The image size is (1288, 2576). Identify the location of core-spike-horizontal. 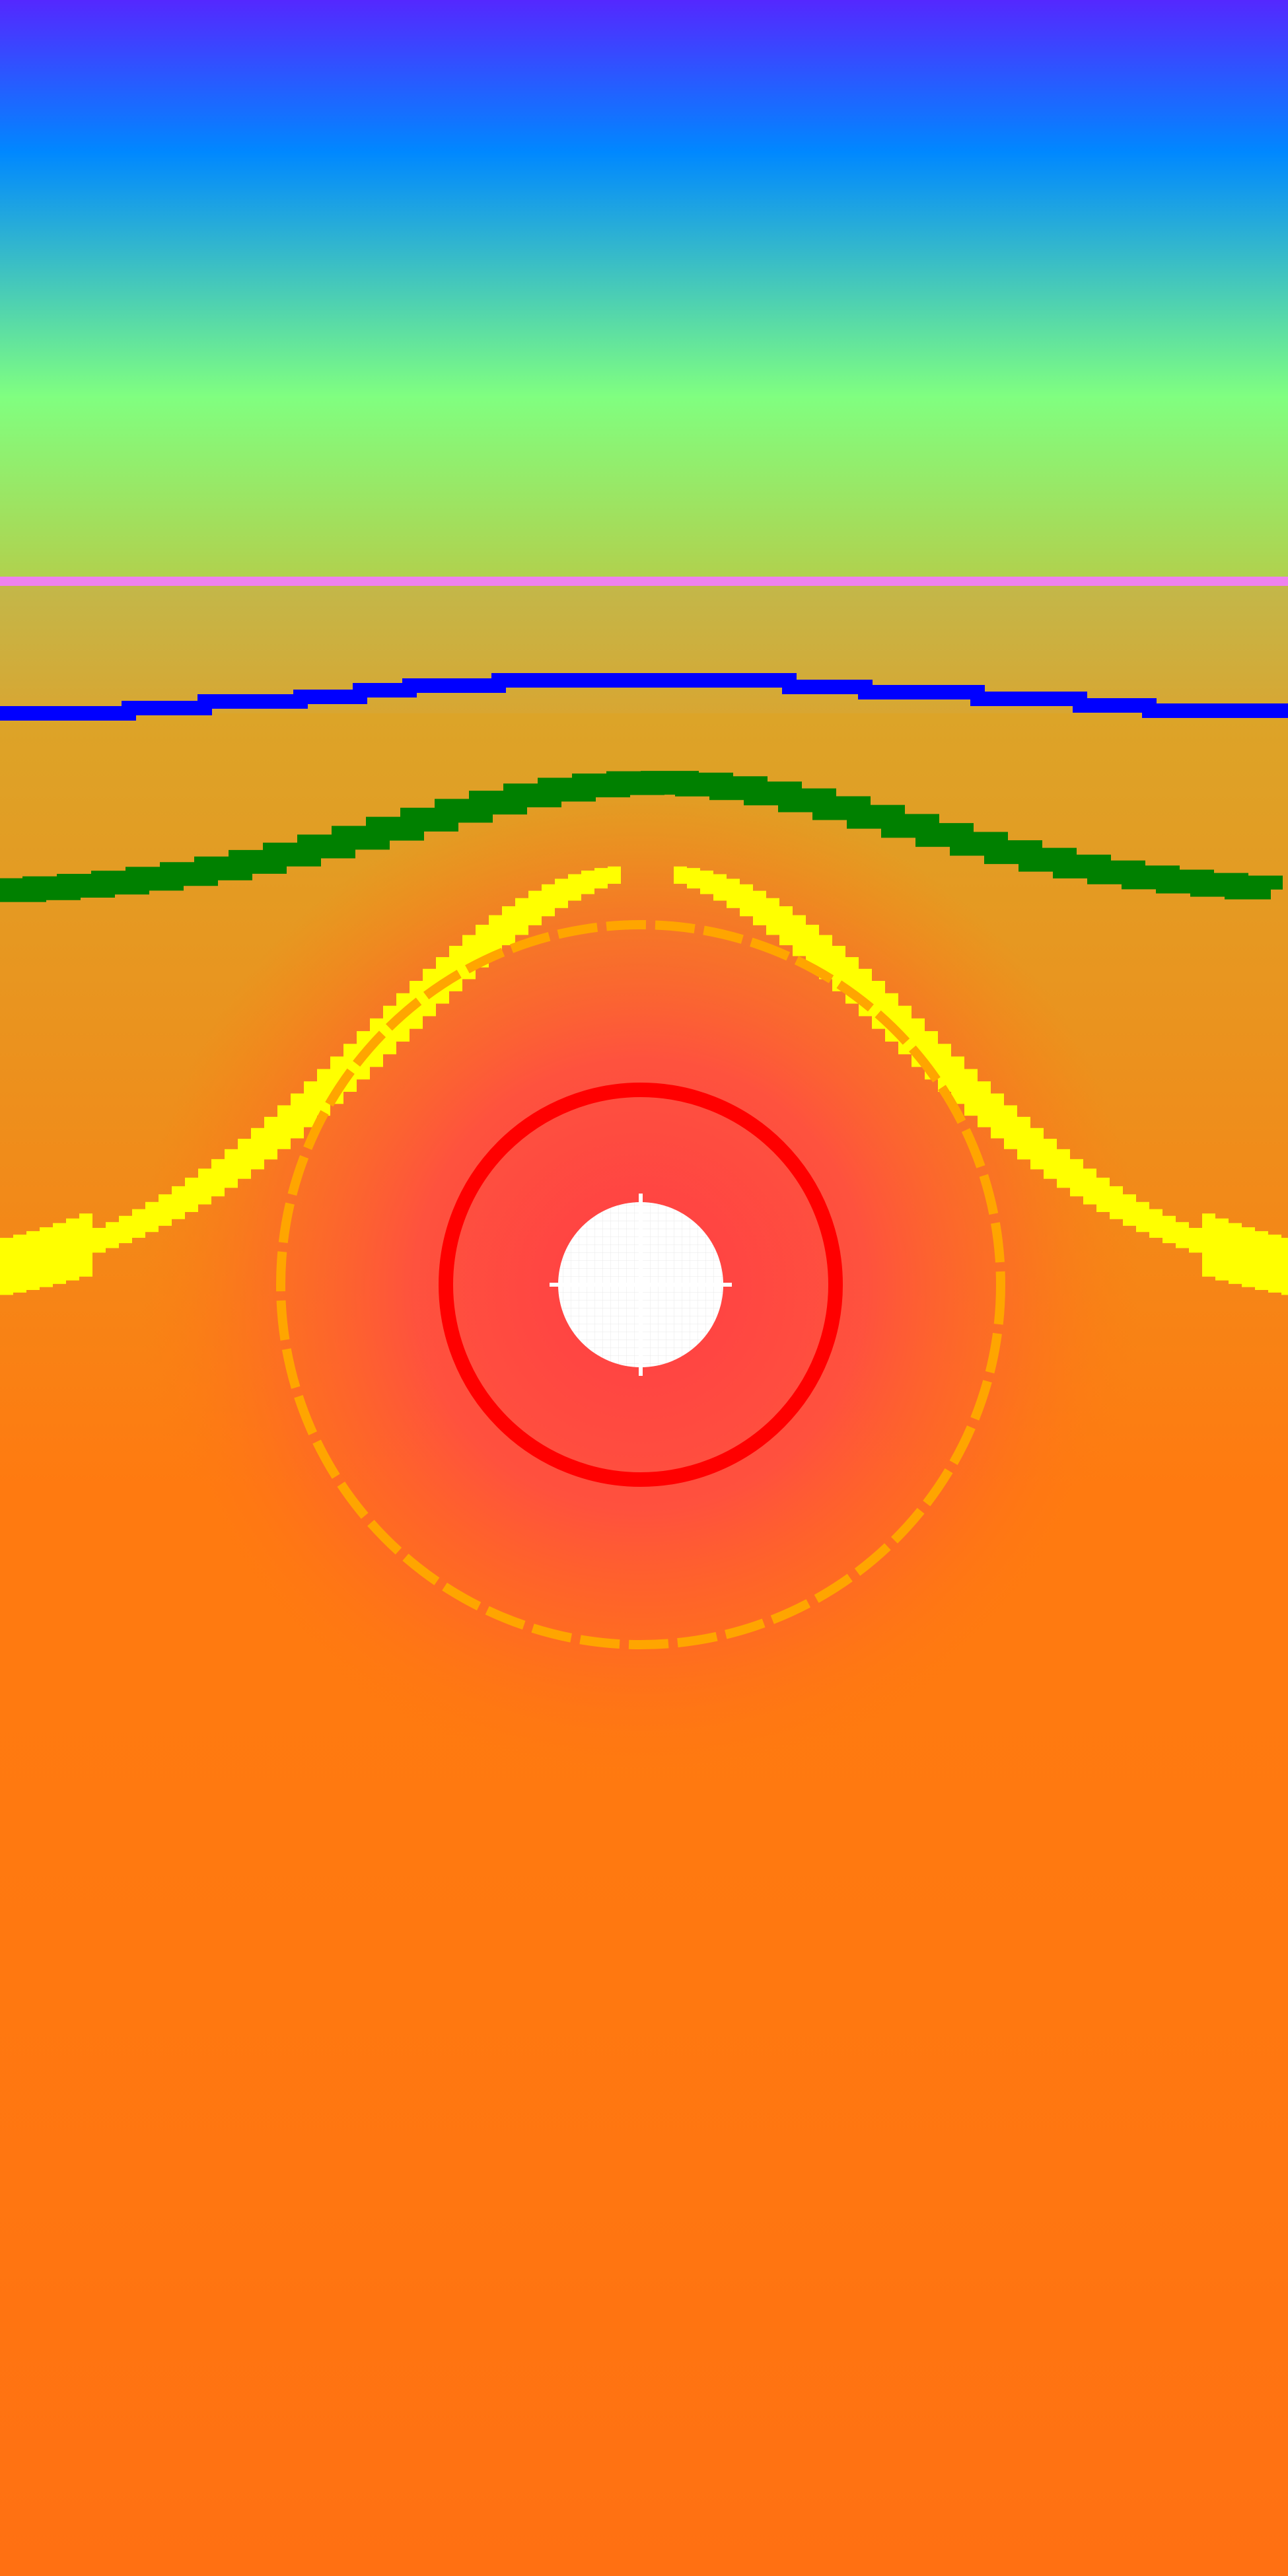
(641, 1285).